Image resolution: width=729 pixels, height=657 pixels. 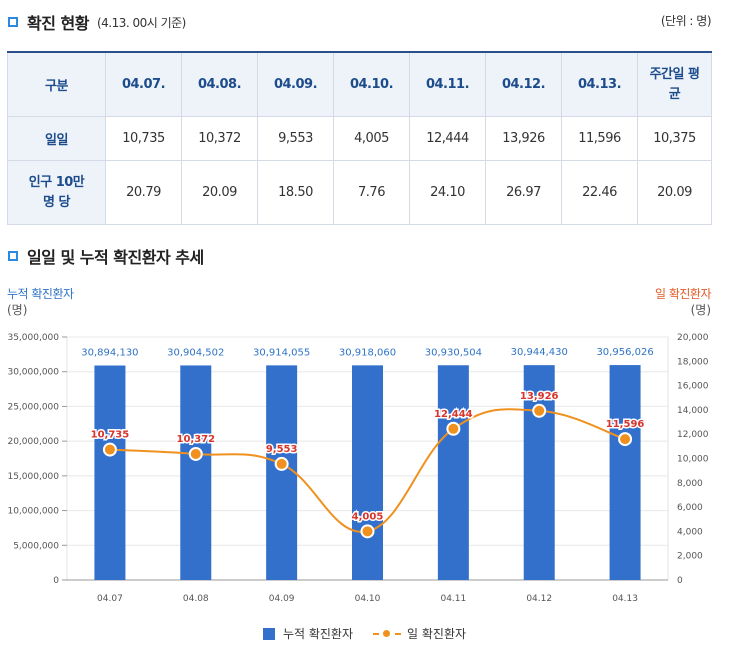 I want to click on table-cell: 7.76, so click(x=371, y=192).